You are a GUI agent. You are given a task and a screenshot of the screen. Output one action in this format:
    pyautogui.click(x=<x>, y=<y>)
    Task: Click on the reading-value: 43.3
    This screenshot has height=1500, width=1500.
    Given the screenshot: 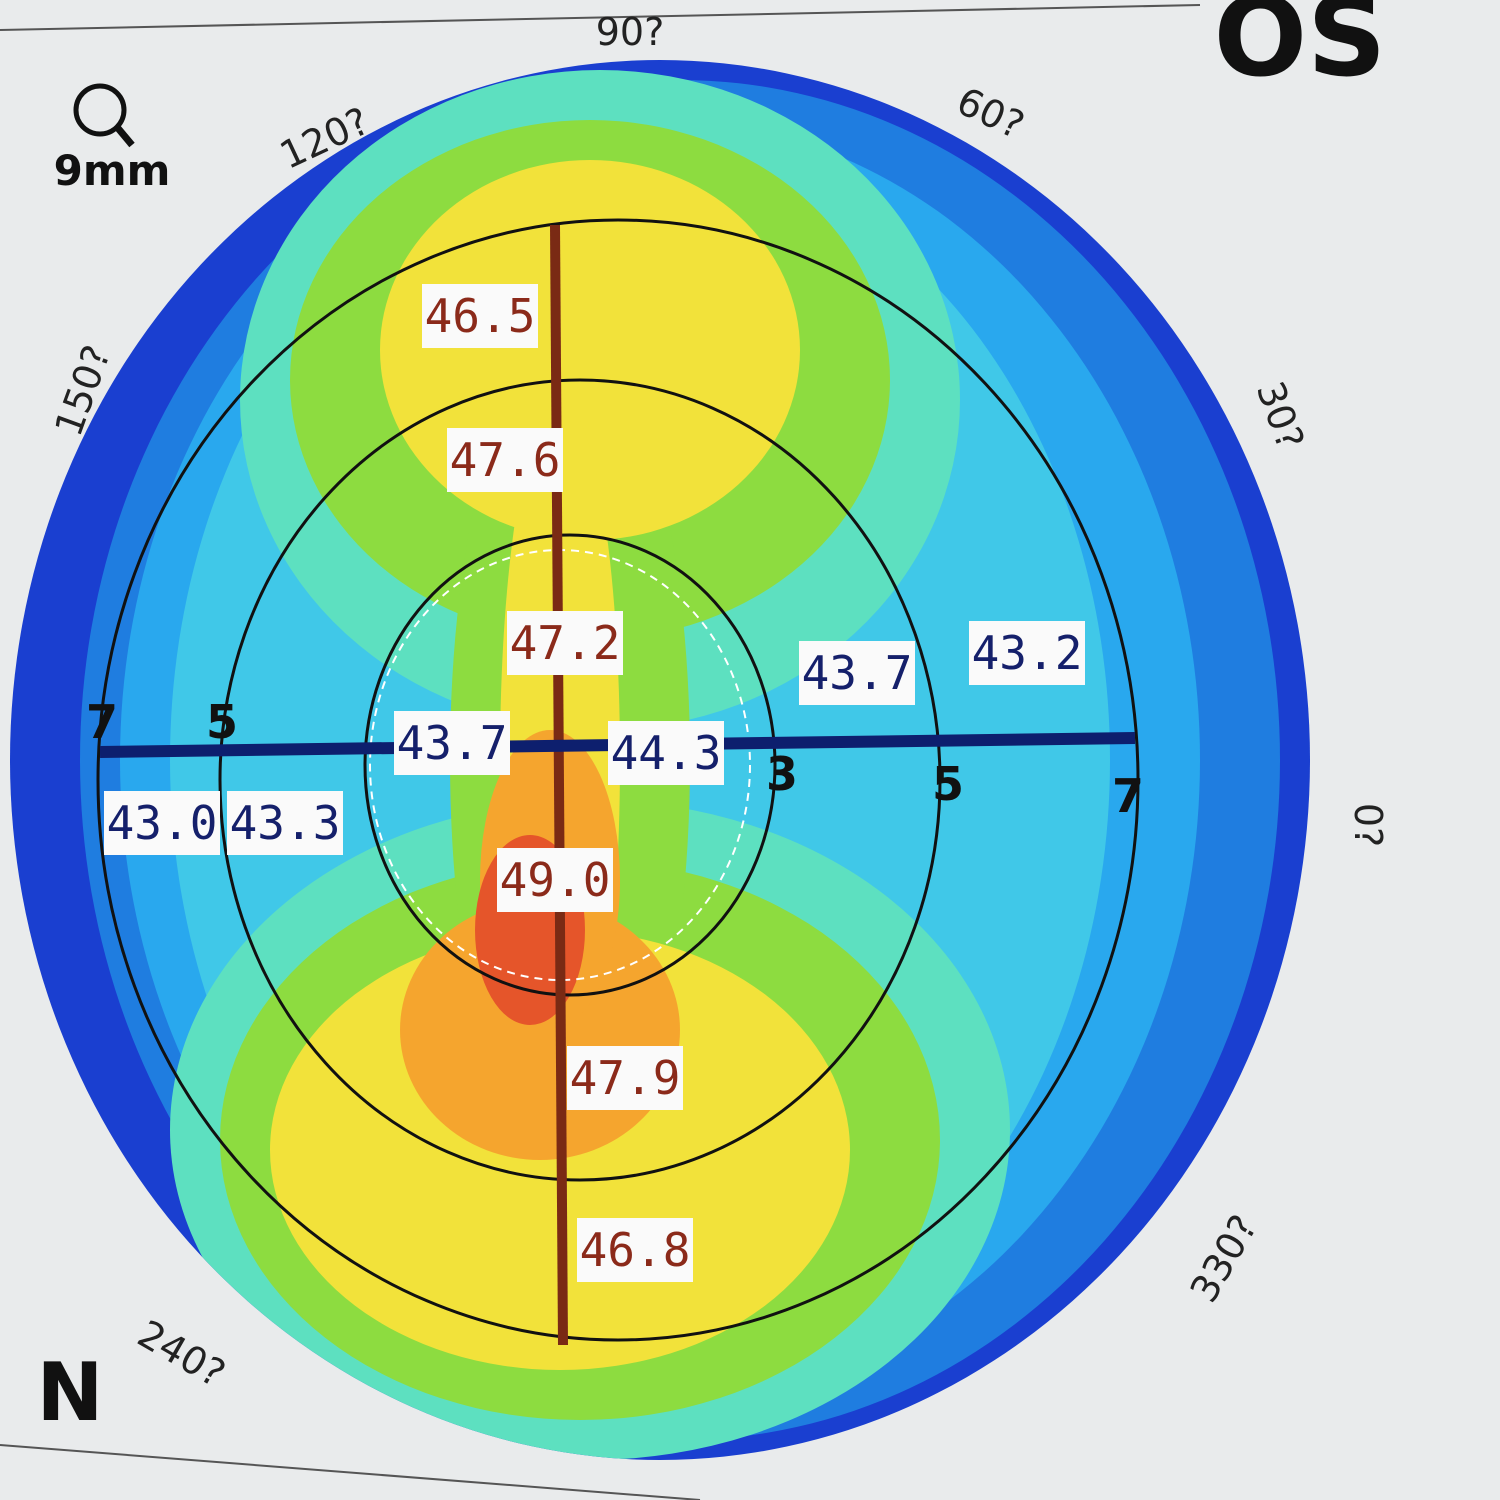 What is the action you would take?
    pyautogui.click(x=285, y=823)
    